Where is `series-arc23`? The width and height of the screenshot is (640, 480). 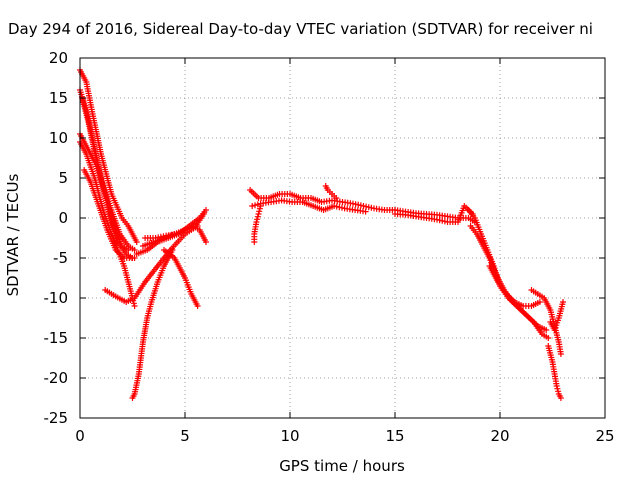
series-arc23 is located at coordinates (554, 372).